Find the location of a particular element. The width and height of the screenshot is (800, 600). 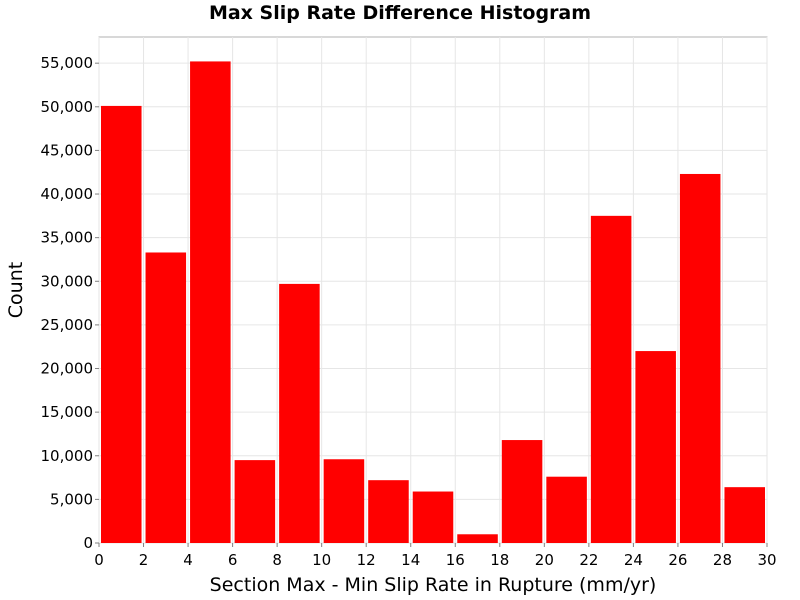

x-tick-label: 0 is located at coordinates (99, 560).